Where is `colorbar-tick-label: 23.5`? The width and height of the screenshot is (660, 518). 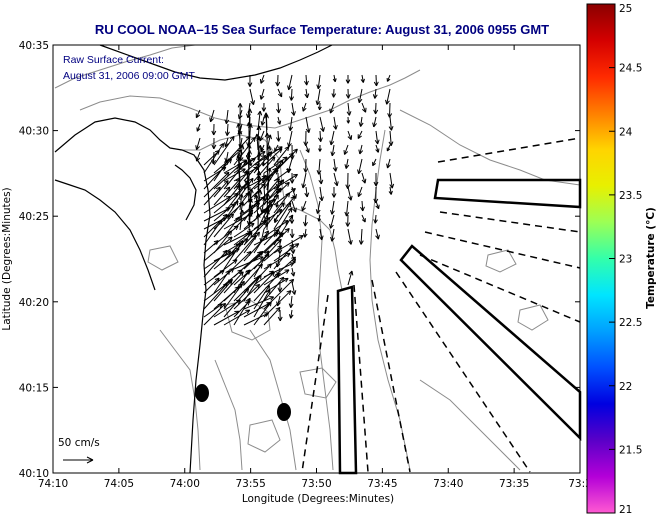 colorbar-tick-label: 23.5 is located at coordinates (630, 196).